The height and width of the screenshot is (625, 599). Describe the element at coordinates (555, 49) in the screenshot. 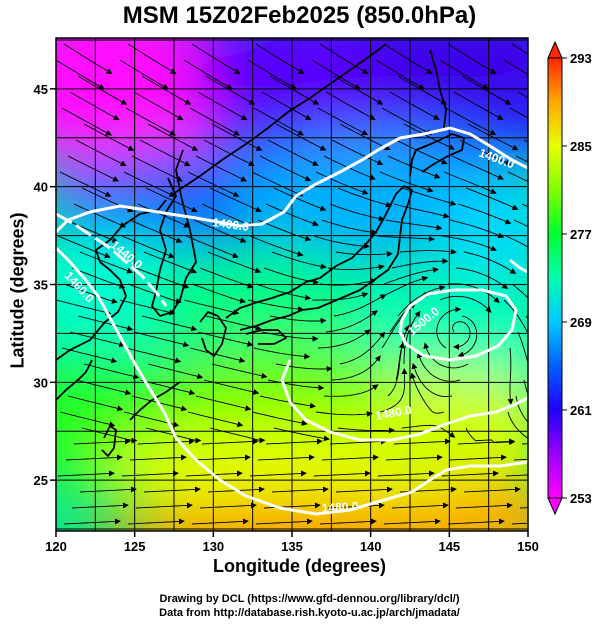

I see `colorbar-max-arrow` at that location.